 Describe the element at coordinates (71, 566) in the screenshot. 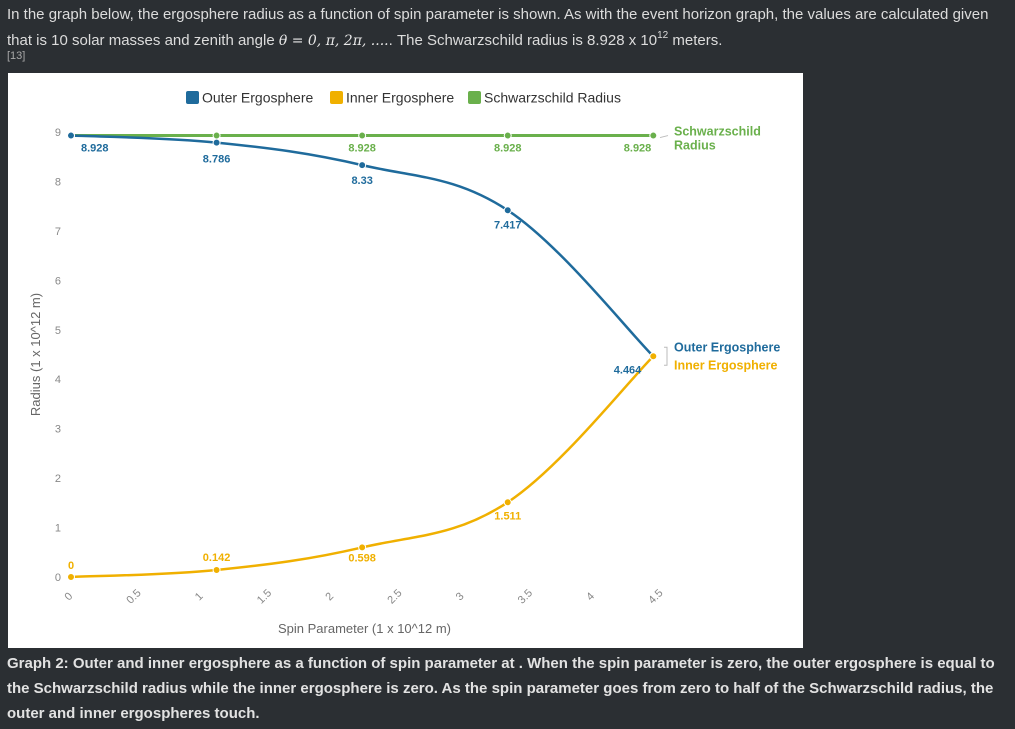

I see `data-label: 0` at that location.